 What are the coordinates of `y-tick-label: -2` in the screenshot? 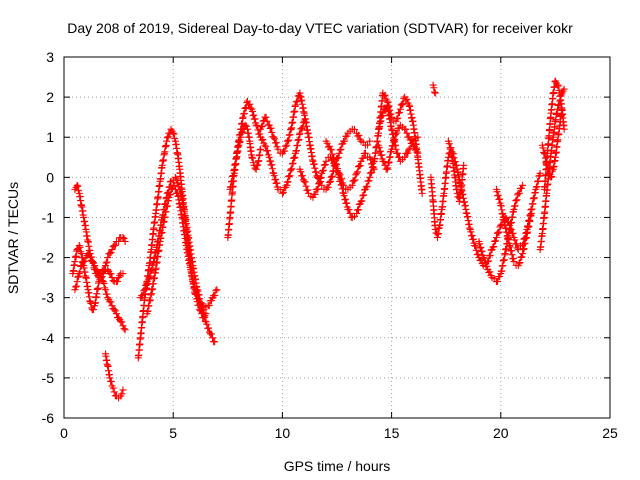 It's located at (48, 258).